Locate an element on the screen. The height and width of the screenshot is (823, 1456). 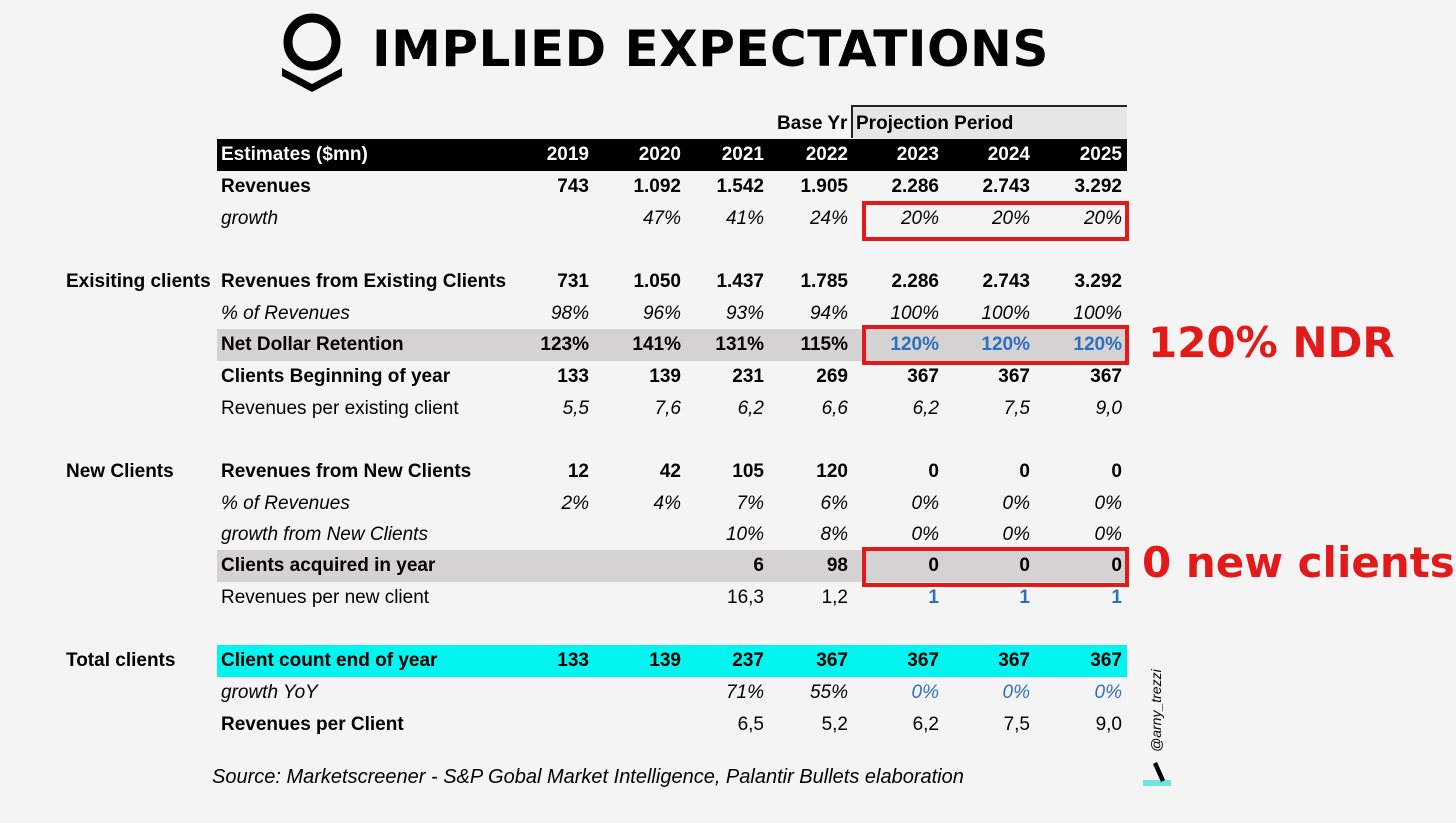
projection-period-label: Projection Period is located at coordinates (935, 123).